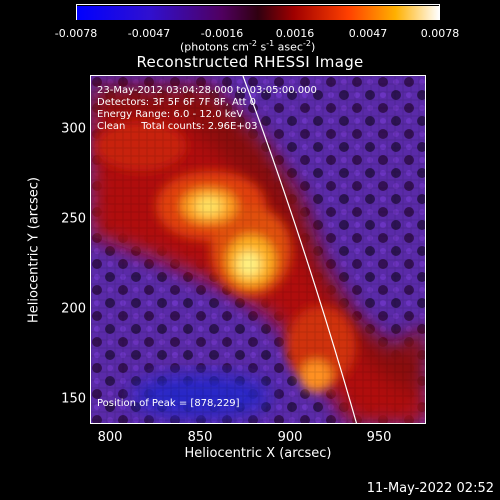  I want to click on colorbar-gradient, so click(258, 13).